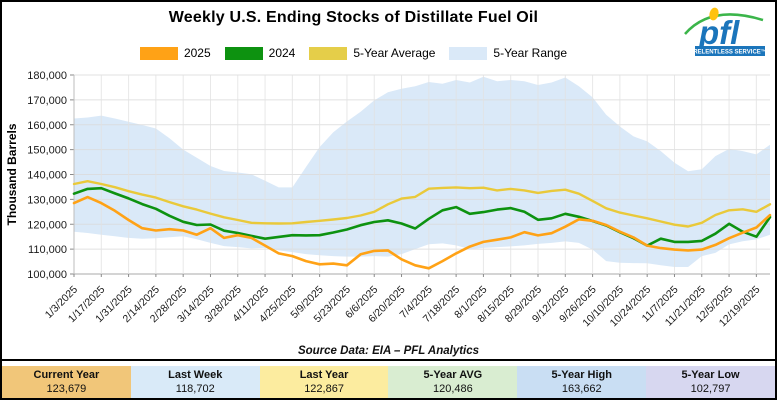 This screenshot has height=400, width=777. I want to click on series-5-year-average-line, so click(422, 203).